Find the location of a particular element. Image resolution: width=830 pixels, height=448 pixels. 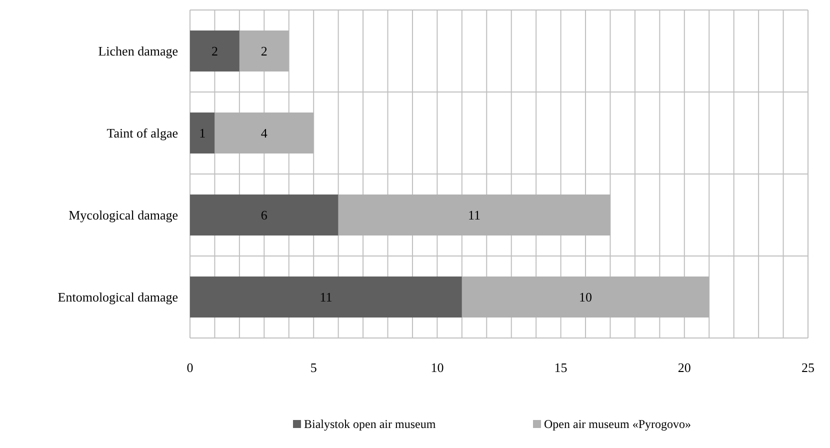

y-tick-label: Mycological damage is located at coordinates (123, 215).